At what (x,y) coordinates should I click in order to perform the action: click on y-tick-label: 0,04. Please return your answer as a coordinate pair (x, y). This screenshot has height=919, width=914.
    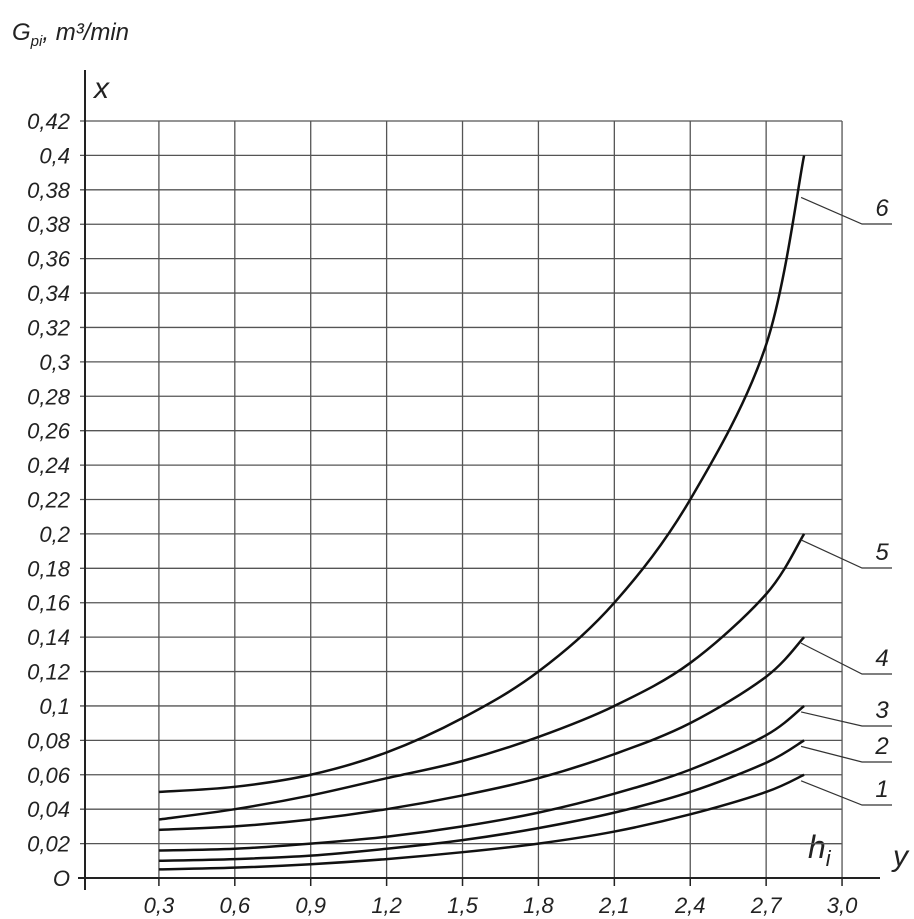
    Looking at the image, I should click on (48, 809).